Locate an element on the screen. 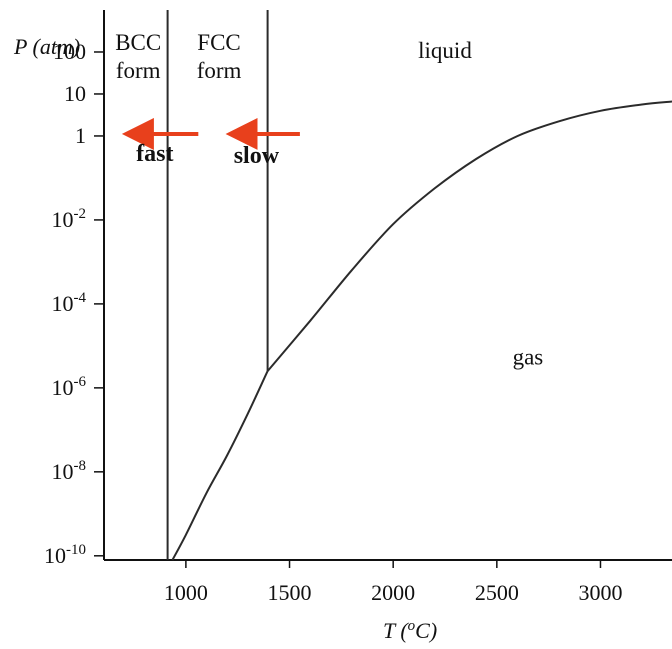 Image resolution: width=672 pixels, height=649 pixels. y-axis-label: P (atm) is located at coordinates (46, 46).